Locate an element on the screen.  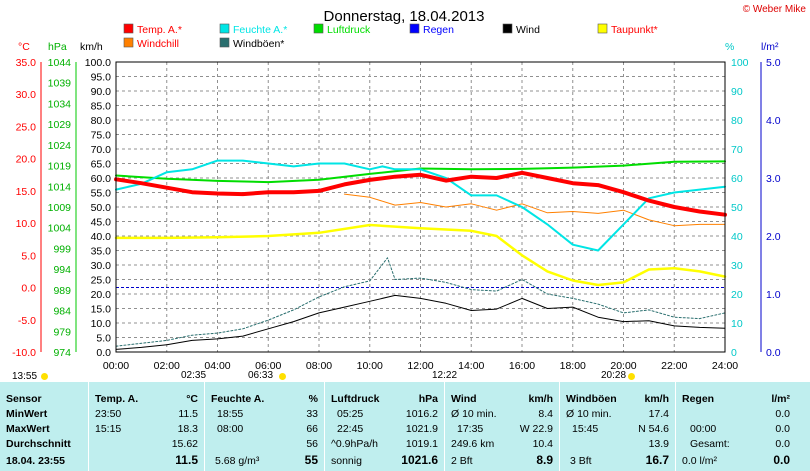
wind-unit: km/h is located at coordinates (540, 399).